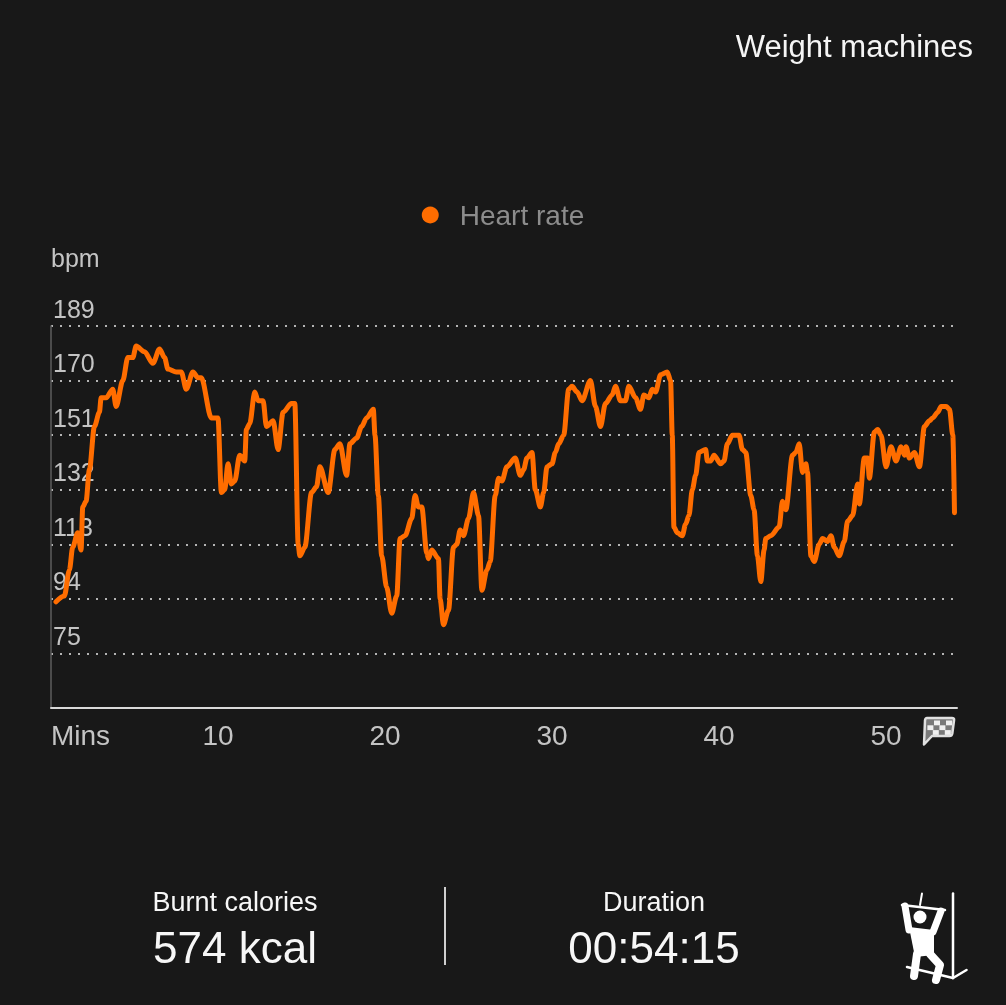 This screenshot has width=1006, height=1005. What do you see at coordinates (67, 635) in the screenshot?
I see `y-tick-label: 75` at bounding box center [67, 635].